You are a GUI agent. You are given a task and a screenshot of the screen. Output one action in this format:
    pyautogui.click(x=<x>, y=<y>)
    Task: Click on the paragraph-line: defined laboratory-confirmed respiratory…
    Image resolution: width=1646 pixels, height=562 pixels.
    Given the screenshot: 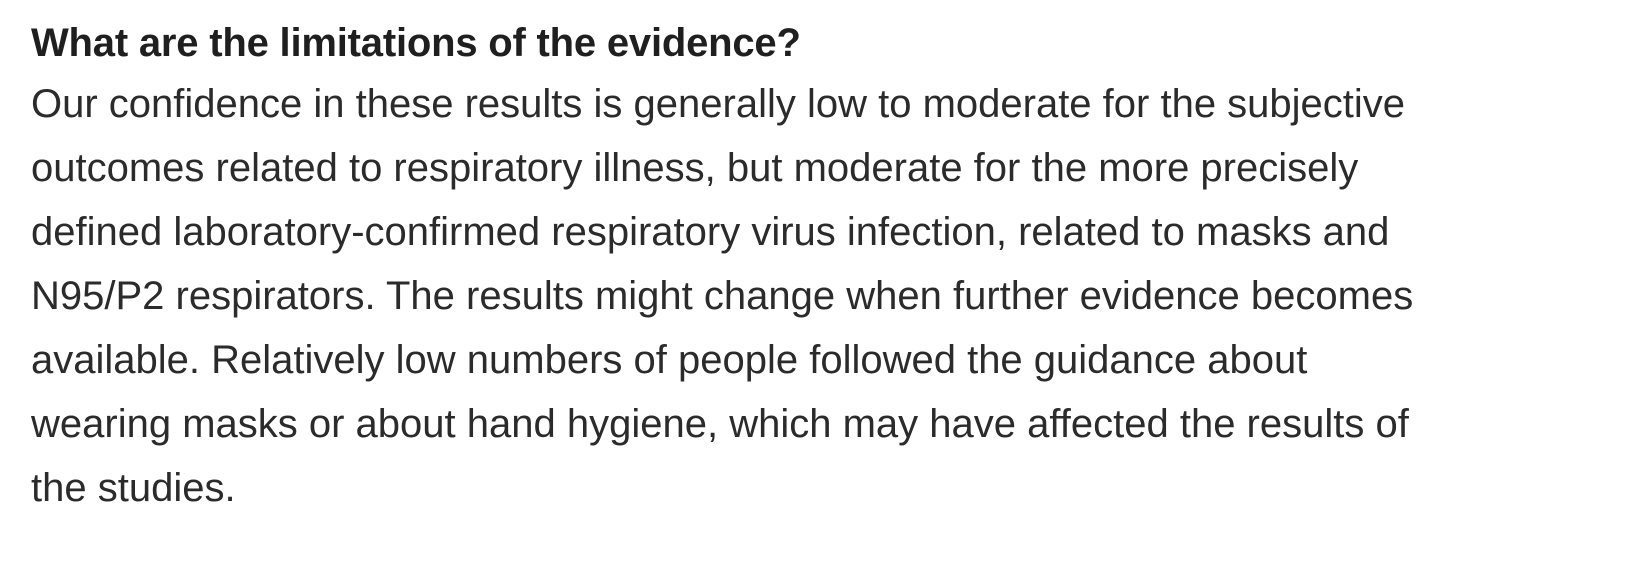 What is the action you would take?
    pyautogui.click(x=710, y=232)
    